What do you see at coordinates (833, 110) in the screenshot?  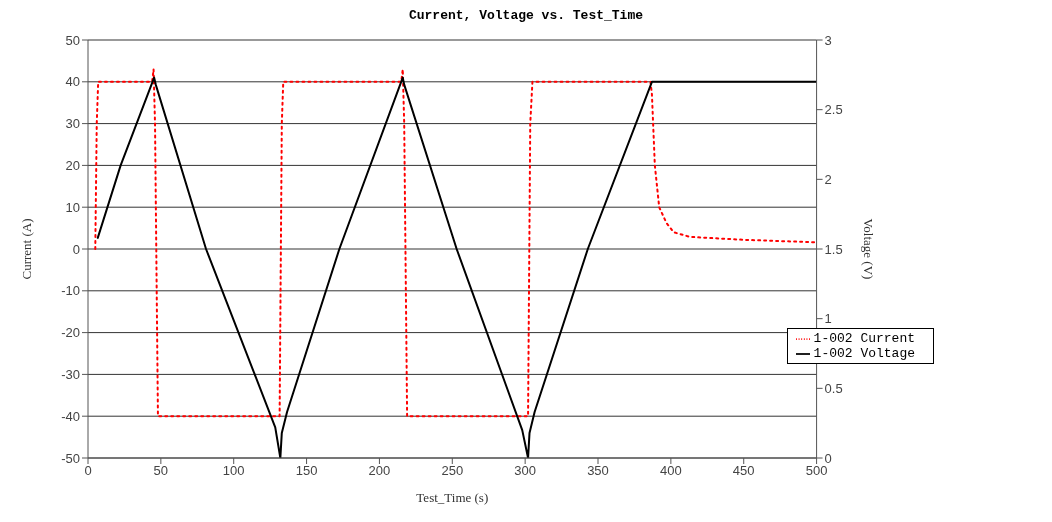 I see `y2-tick-label: 2.5` at bounding box center [833, 110].